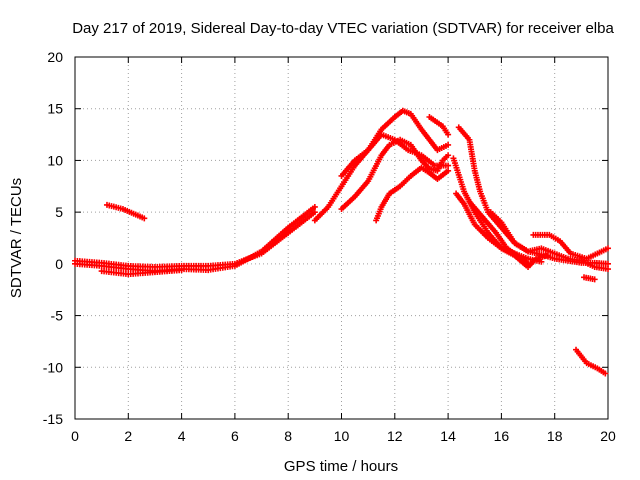  What do you see at coordinates (555, 436) in the screenshot?
I see `x-tick-label: 18` at bounding box center [555, 436].